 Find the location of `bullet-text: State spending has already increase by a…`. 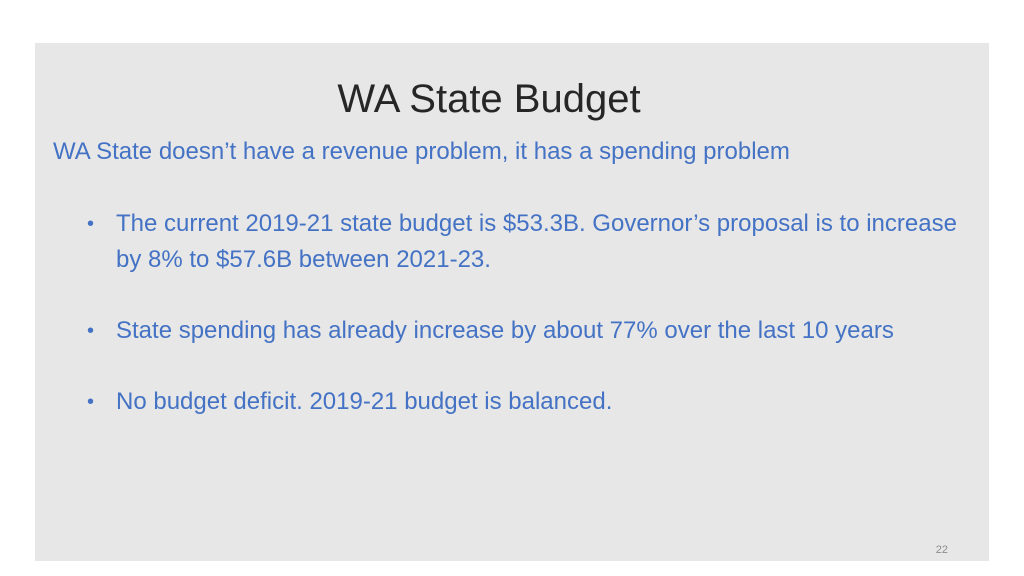

bullet-text: State spending has already increase by a… is located at coordinates (505, 330).